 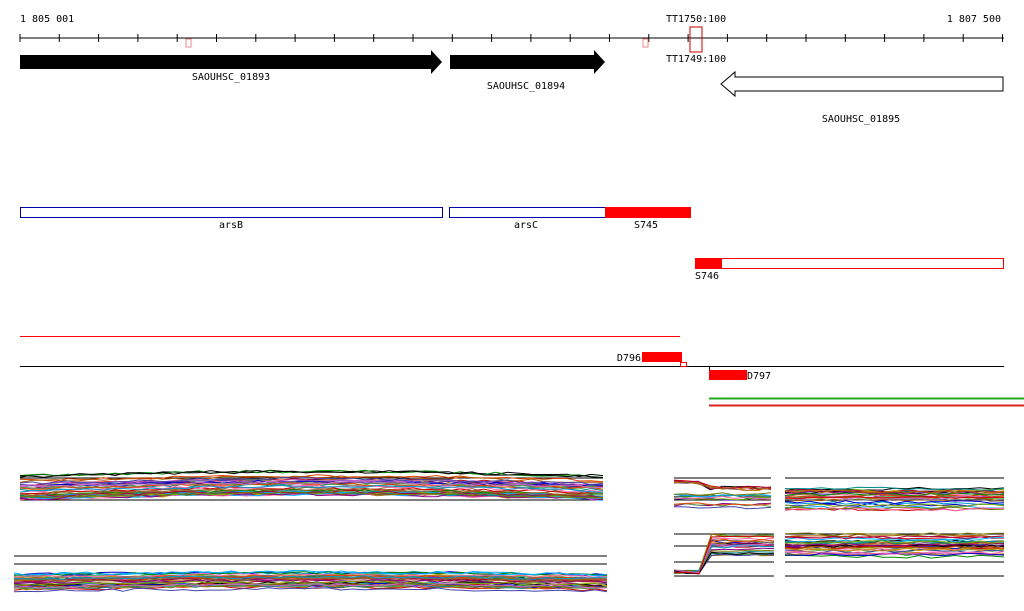 What do you see at coordinates (527, 212) in the screenshot?
I see `annotation-box-arsc` at bounding box center [527, 212].